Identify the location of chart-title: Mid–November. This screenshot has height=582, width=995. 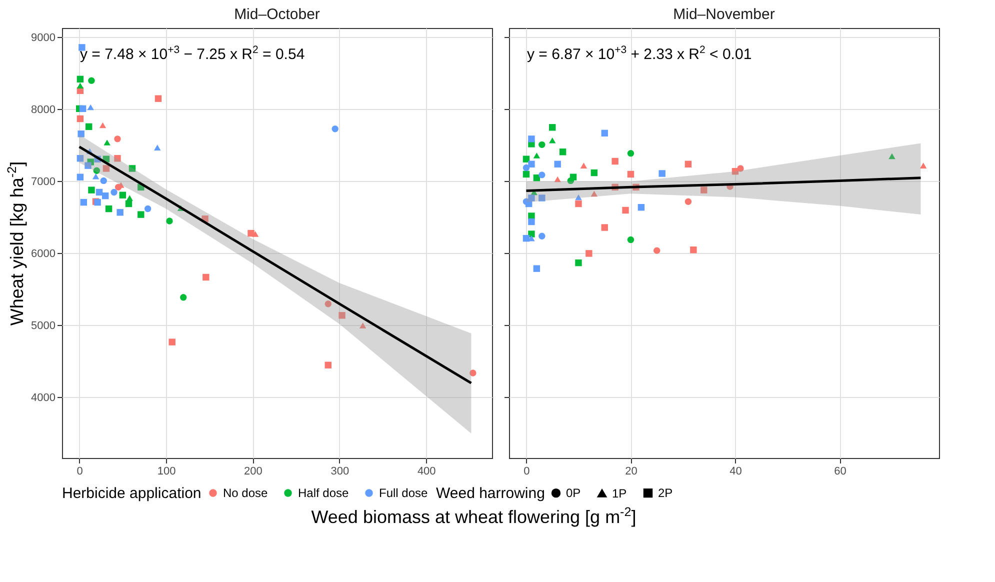
(724, 14).